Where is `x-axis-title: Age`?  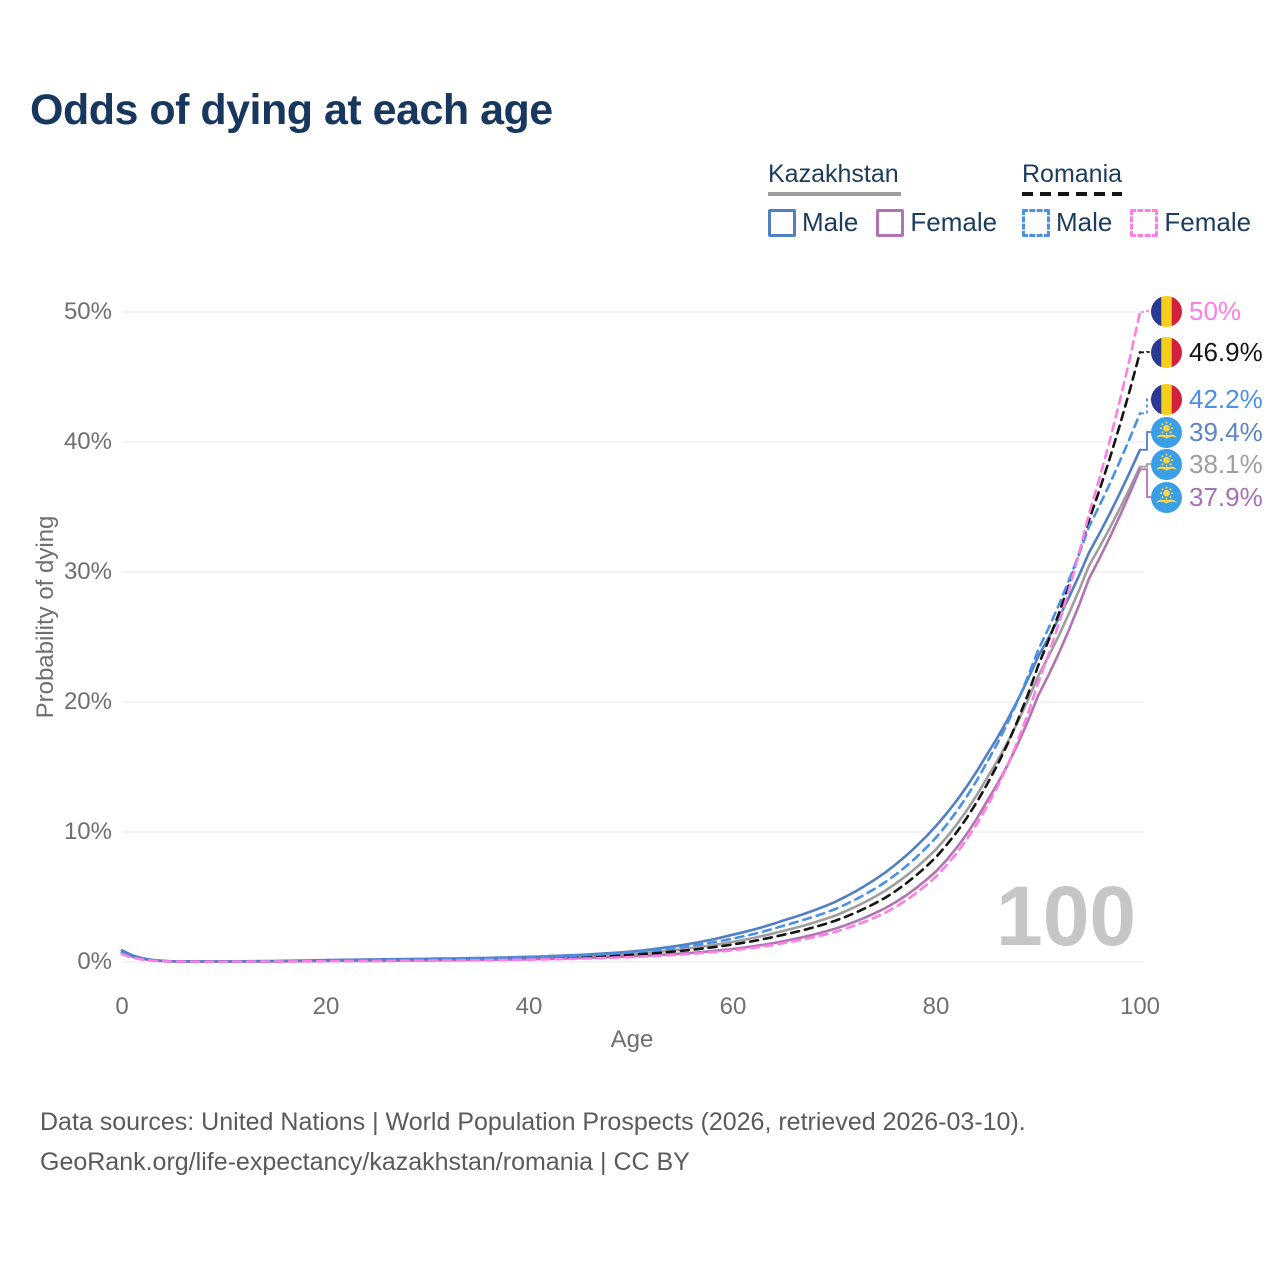
x-axis-title: Age is located at coordinates (632, 1039).